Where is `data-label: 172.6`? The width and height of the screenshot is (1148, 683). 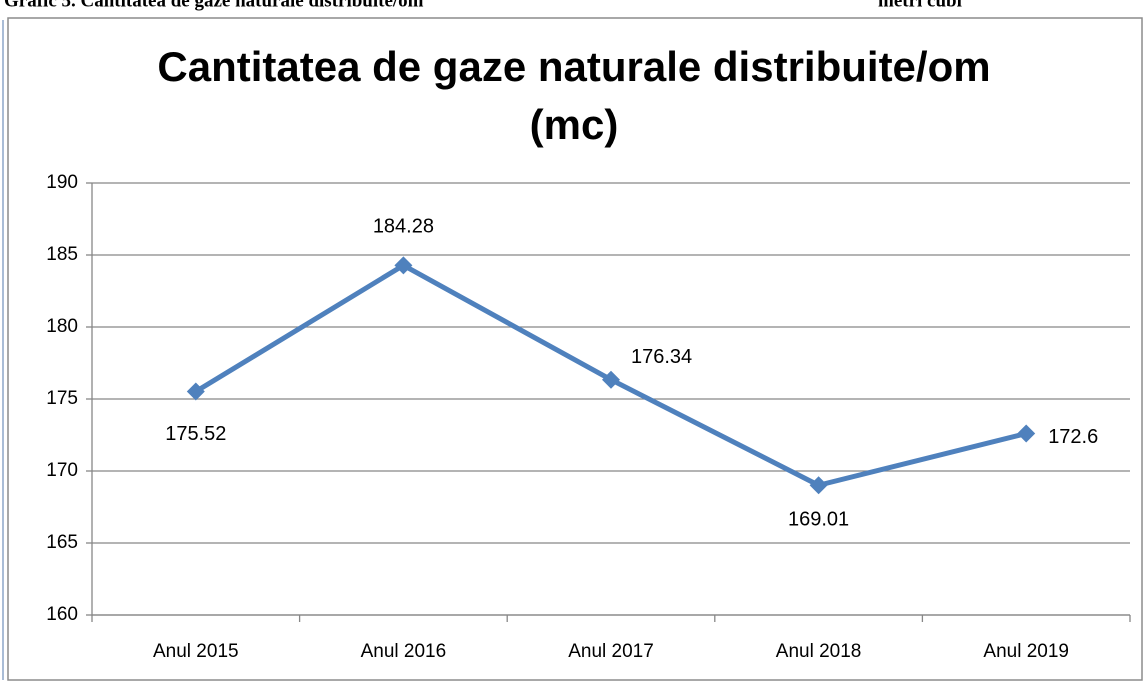 data-label: 172.6 is located at coordinates (1073, 437).